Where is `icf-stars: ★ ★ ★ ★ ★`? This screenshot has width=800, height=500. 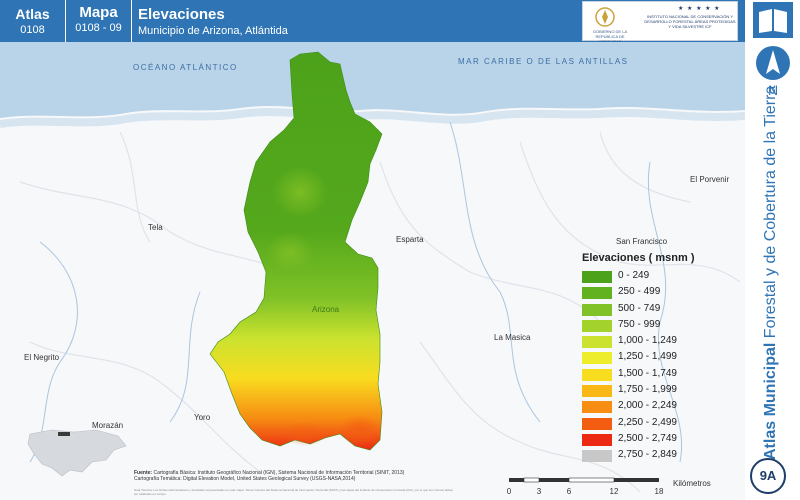 icf-stars: ★ ★ ★ ★ ★ is located at coordinates (699, 9).